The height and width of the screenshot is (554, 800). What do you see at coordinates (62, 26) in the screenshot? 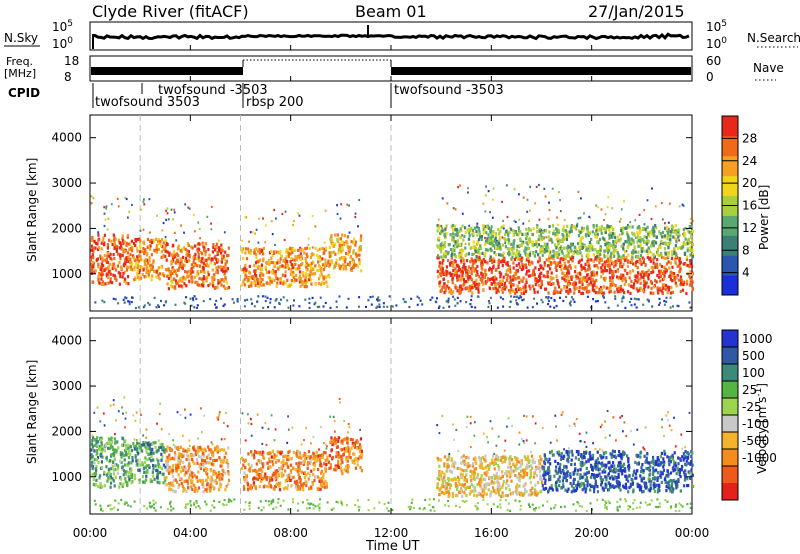
I see `nsky-tick-top: 105` at bounding box center [62, 26].